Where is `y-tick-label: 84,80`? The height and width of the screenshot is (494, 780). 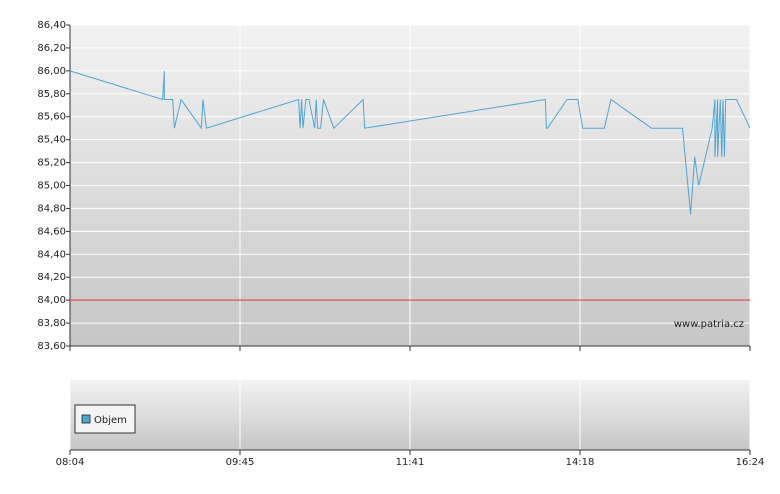 y-tick-label: 84,80 is located at coordinates (51, 208).